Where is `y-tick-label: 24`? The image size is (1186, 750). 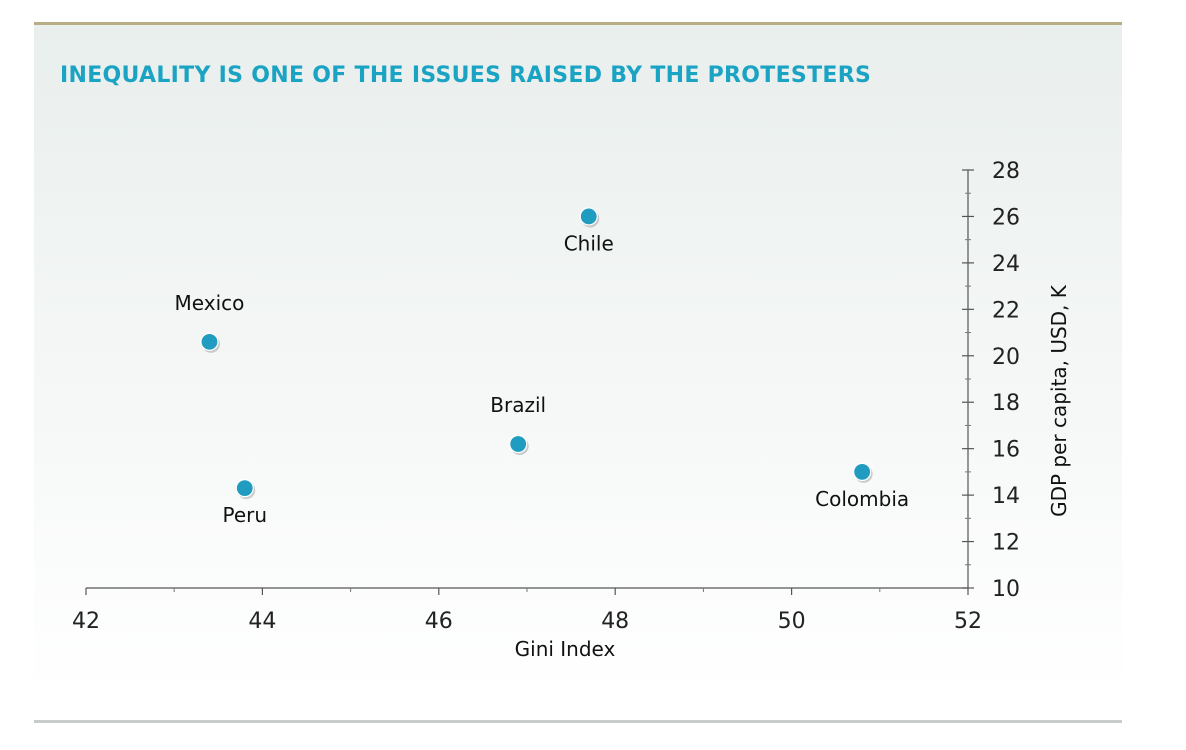
y-tick-label: 24 is located at coordinates (1006, 264).